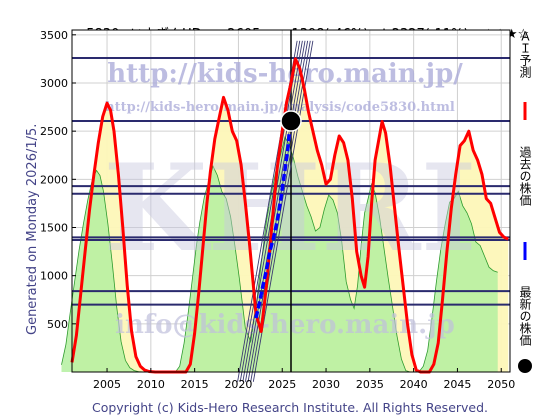 This screenshot has width=560, height=420. What do you see at coordinates (54, 35) in the screenshot?
I see `y-tick-label: 3500` at bounding box center [54, 35].